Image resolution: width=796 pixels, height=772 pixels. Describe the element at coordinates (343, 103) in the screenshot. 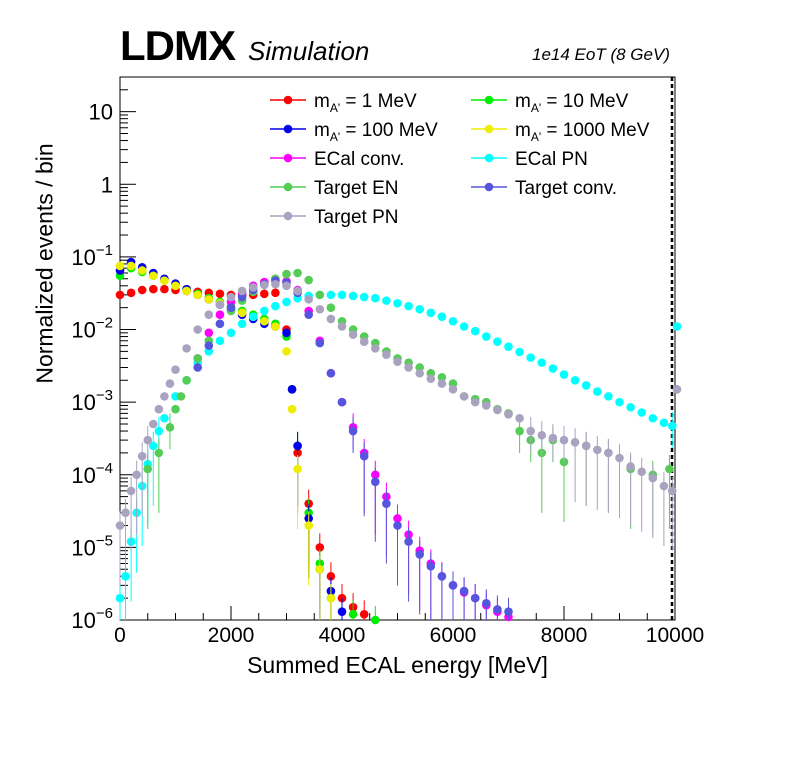

I see `legend-entry: mA' = 1 MeV` at that location.